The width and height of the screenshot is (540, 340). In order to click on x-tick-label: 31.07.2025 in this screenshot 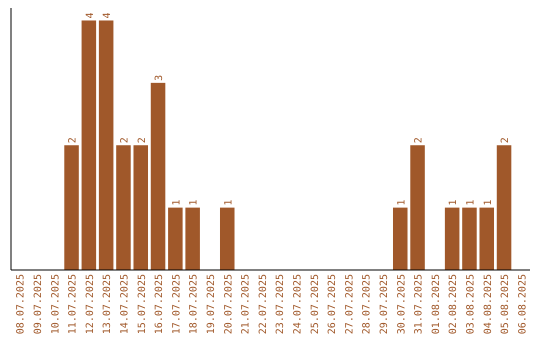, I will do `click(419, 304)`.